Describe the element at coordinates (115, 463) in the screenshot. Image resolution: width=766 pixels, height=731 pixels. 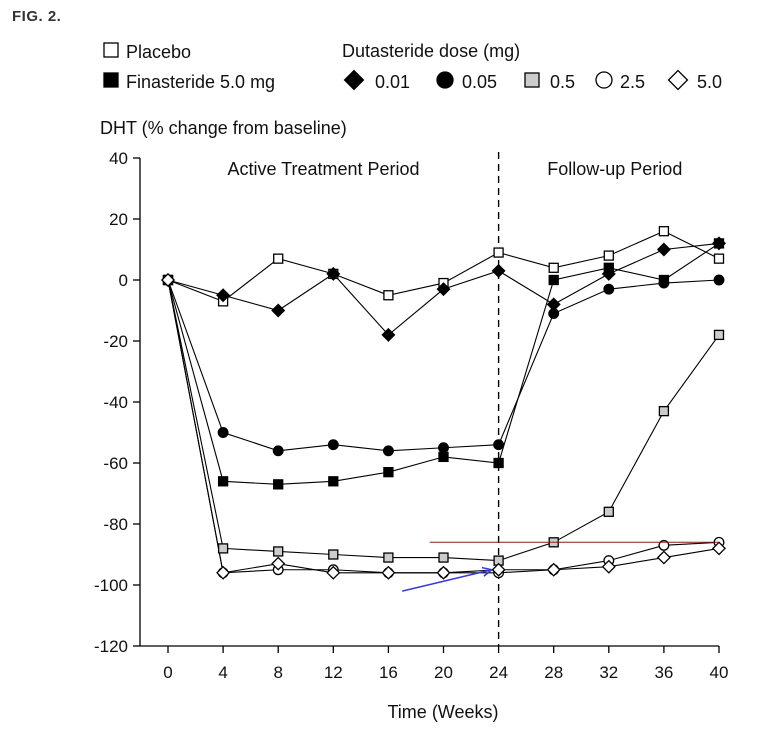
I see `y-tick-label: -60` at that location.